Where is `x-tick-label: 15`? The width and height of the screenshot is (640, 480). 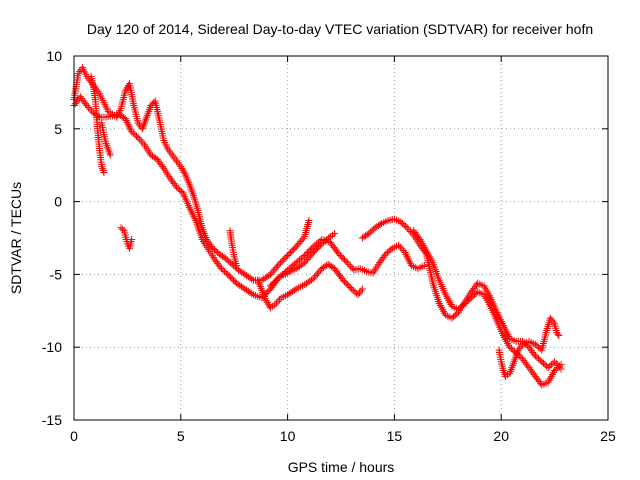
x-tick-label: 15 is located at coordinates (395, 436).